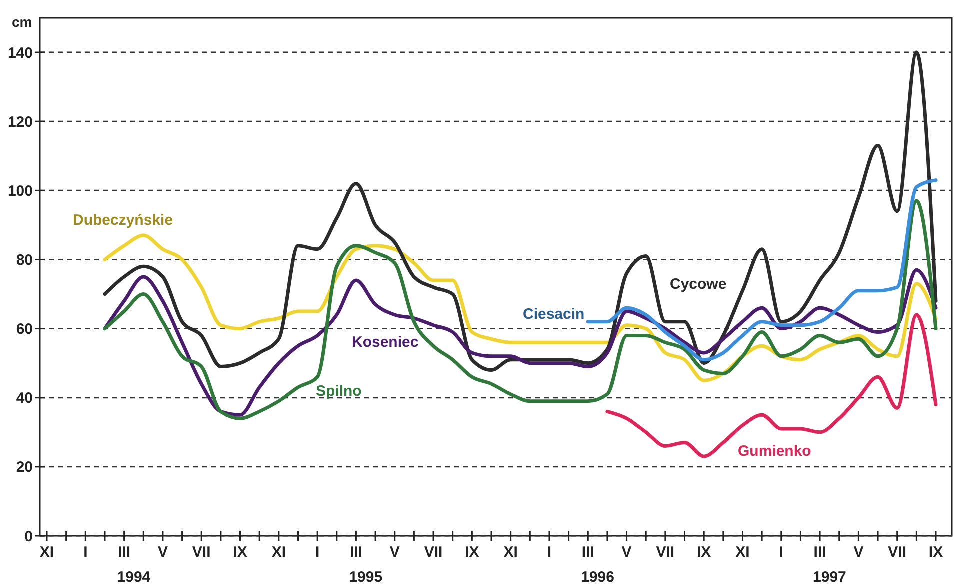 This screenshot has height=585, width=954. What do you see at coordinates (20, 53) in the screenshot?
I see `y-tick-label: 140` at bounding box center [20, 53].